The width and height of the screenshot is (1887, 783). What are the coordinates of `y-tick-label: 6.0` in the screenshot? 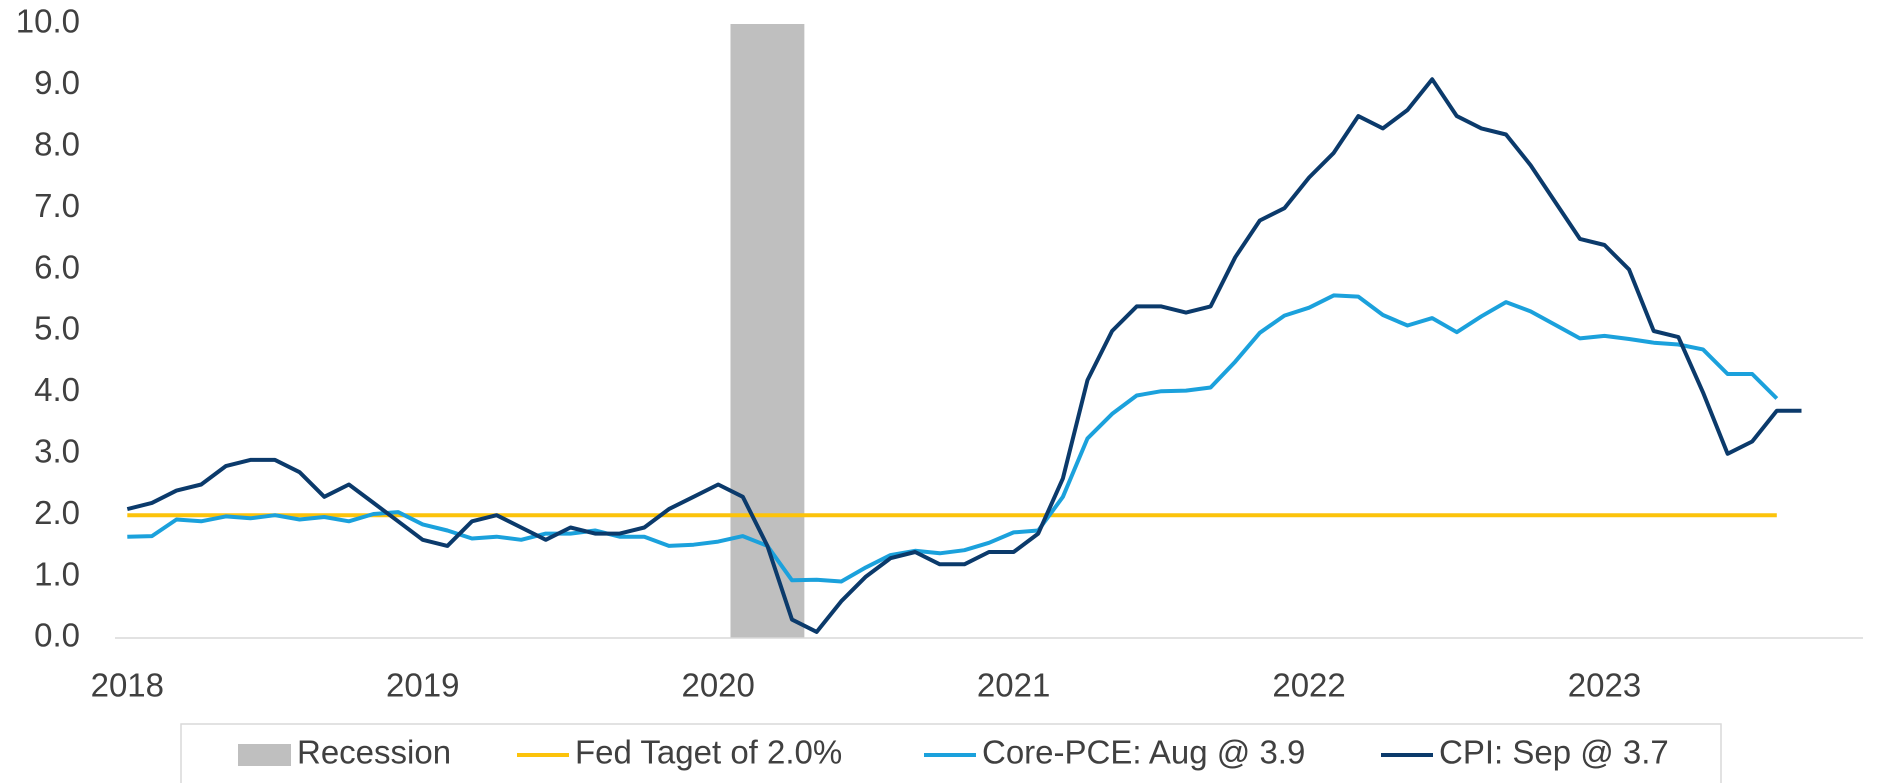 It's located at (57, 266).